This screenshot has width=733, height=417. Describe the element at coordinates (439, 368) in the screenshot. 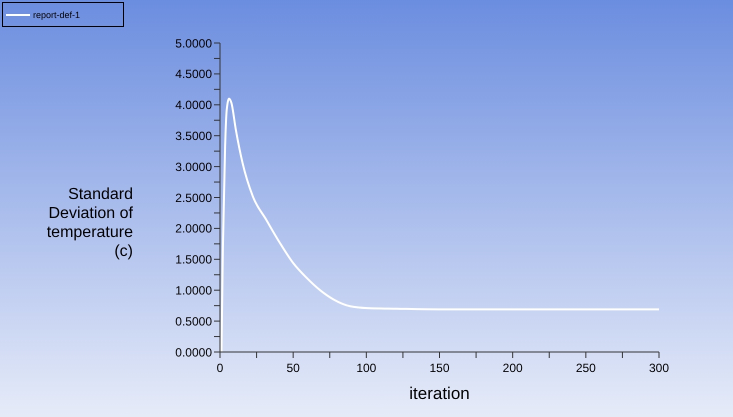

I see `x-tick-label: 150` at that location.